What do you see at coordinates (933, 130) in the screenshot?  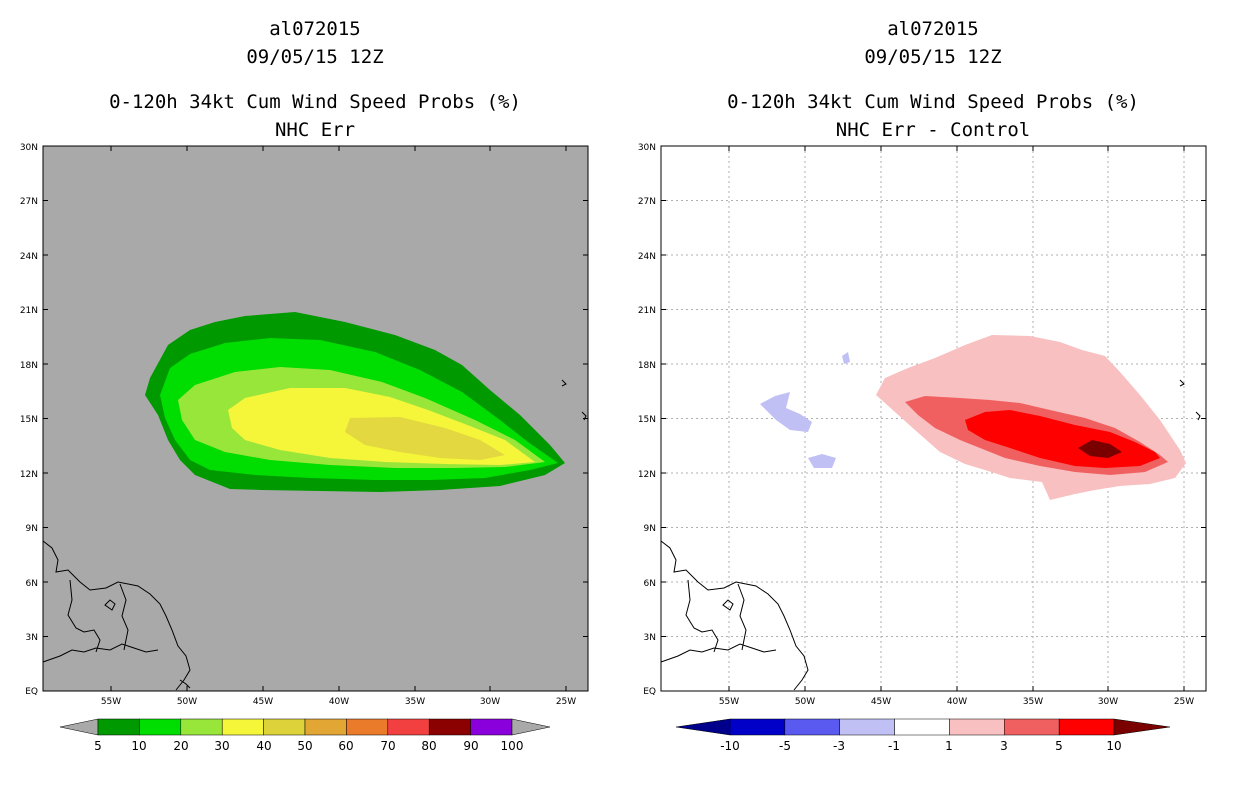 I see `right-title-subtitle: NHC Err - Control` at bounding box center [933, 130].